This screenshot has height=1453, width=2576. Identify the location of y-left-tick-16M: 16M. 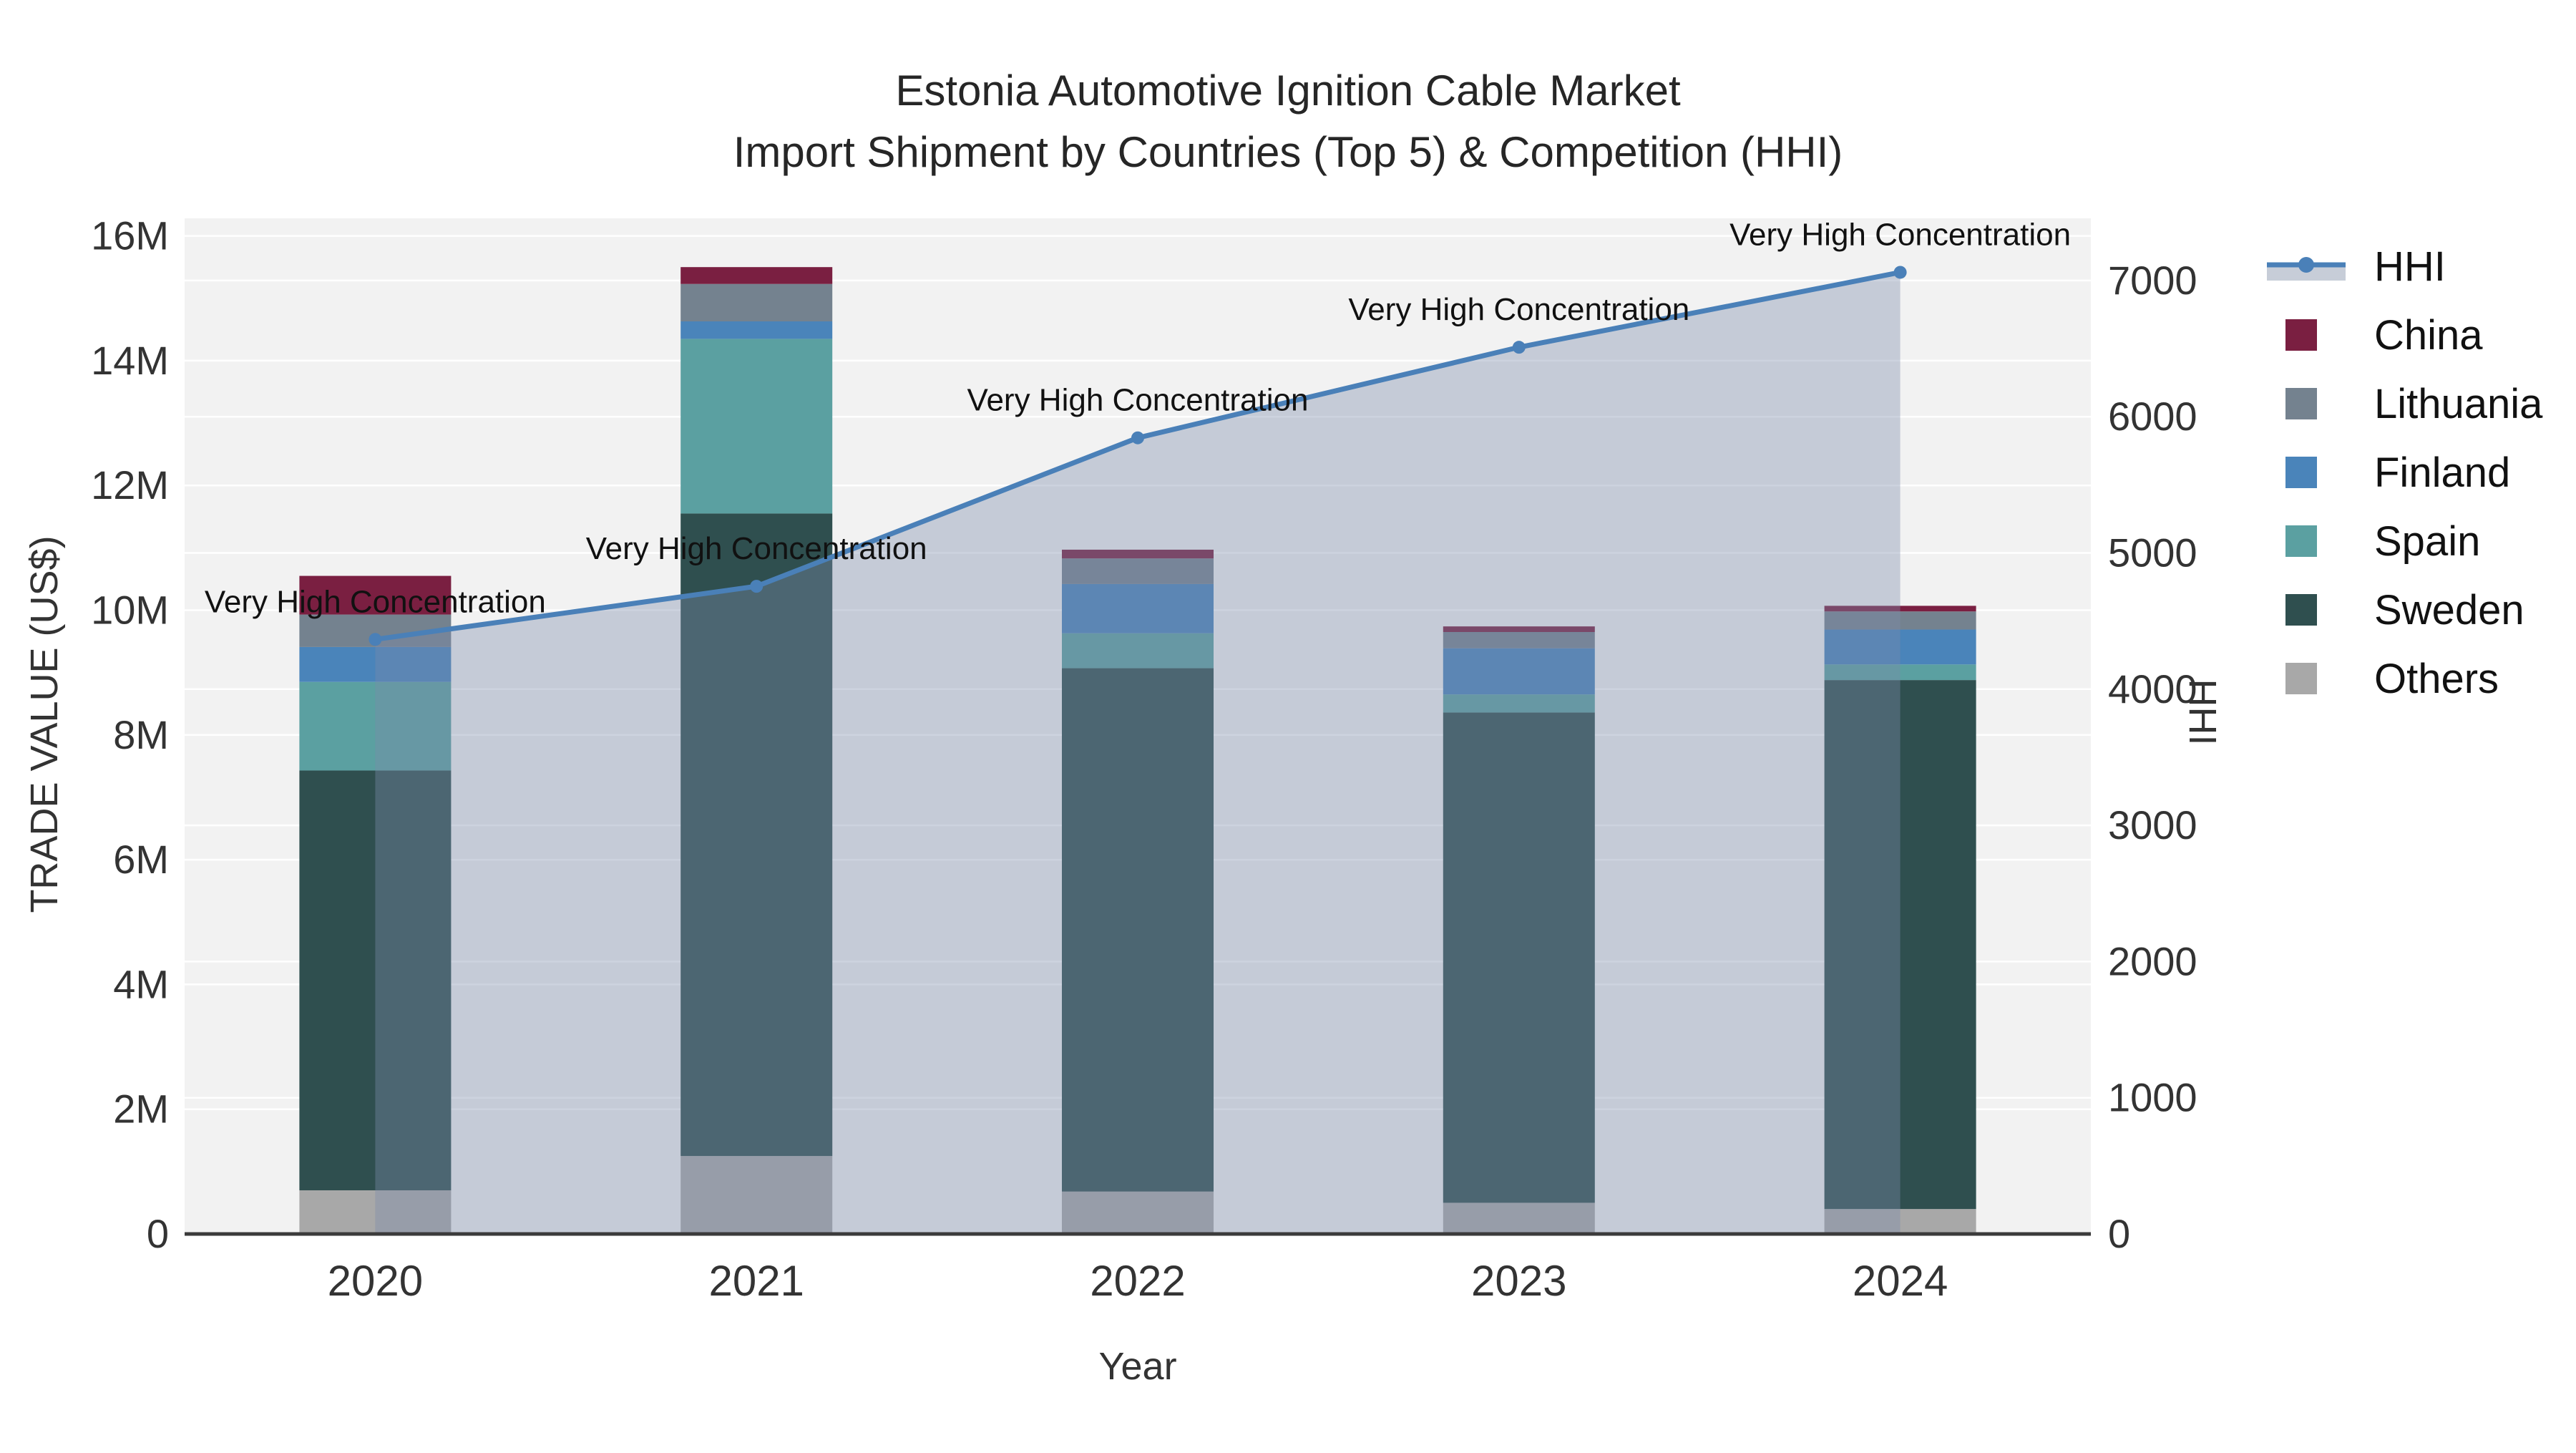
(130, 236).